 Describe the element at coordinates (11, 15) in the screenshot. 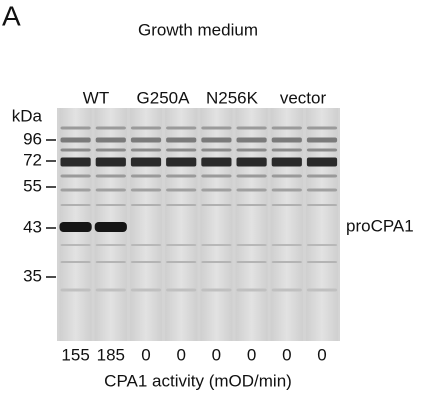

I see `panel-label: A` at that location.